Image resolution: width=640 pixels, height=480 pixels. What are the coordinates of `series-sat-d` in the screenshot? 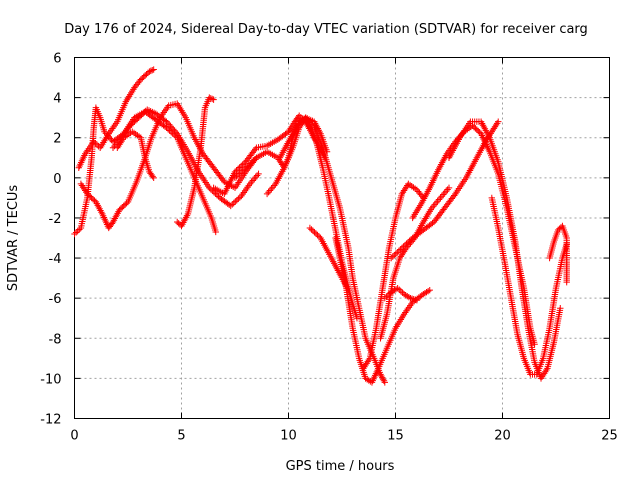 It's located at (185, 158).